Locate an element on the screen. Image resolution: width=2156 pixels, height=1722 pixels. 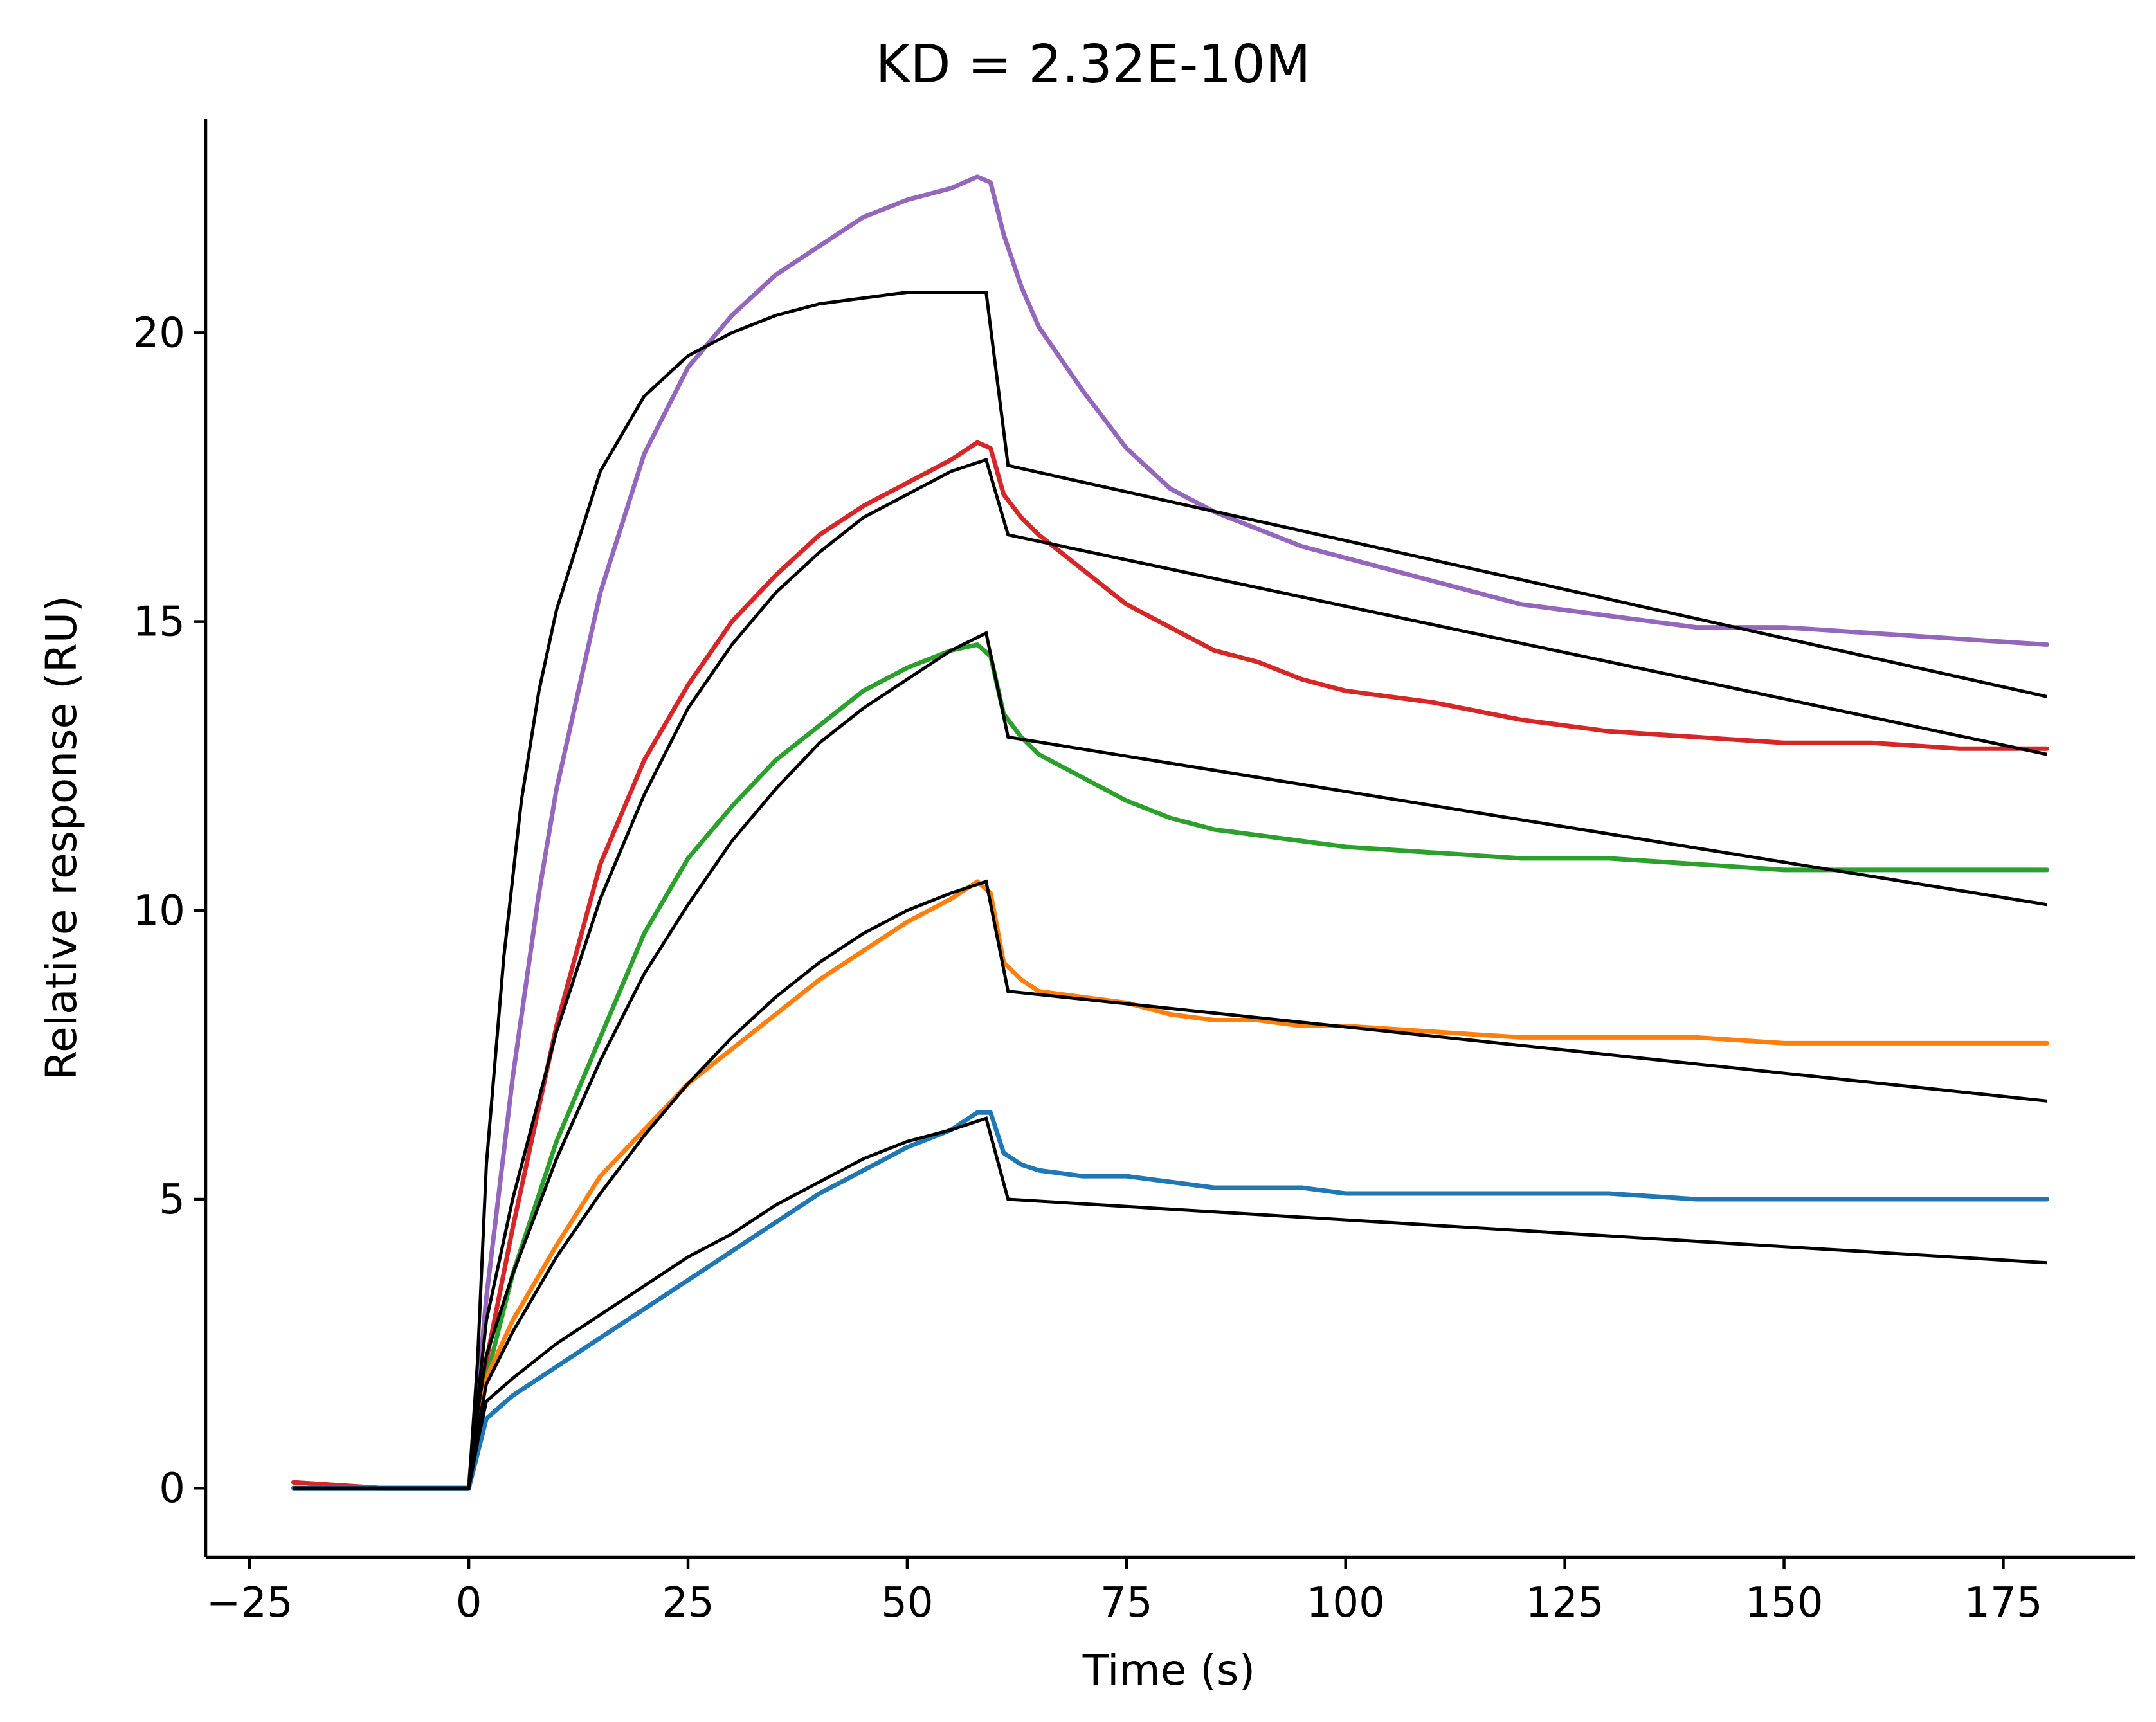
x-tick-label: 125 is located at coordinates (1565, 1603).